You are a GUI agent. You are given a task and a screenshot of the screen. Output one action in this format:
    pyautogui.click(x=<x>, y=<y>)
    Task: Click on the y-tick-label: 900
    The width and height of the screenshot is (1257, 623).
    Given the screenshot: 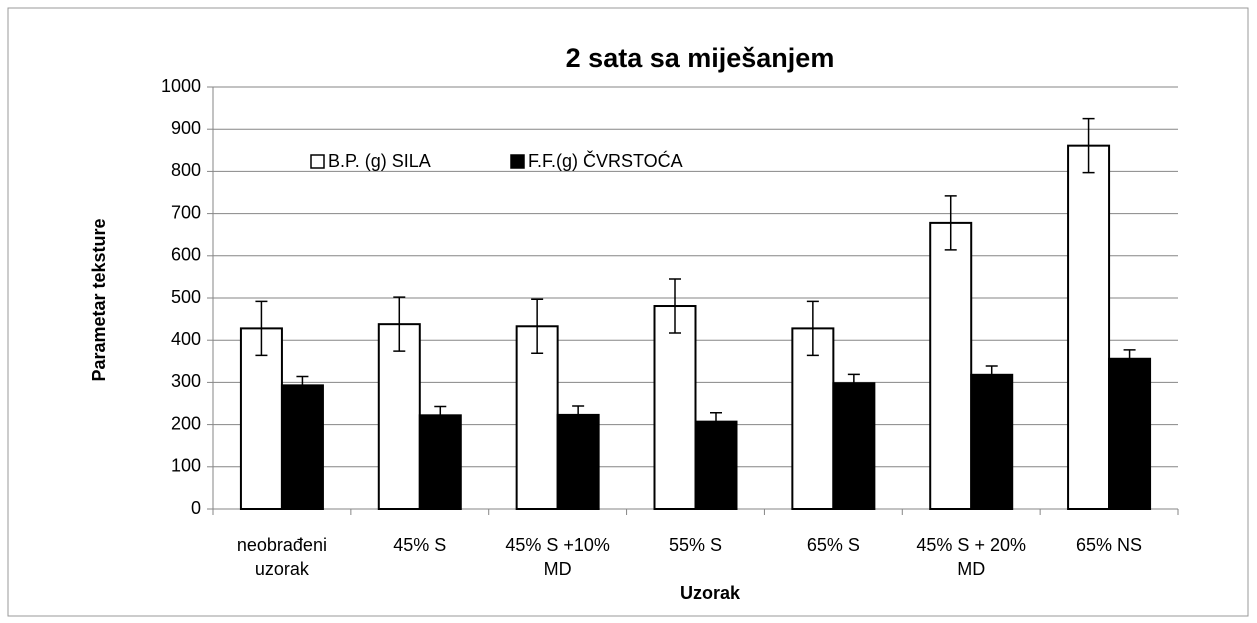 What is the action you would take?
    pyautogui.click(x=186, y=128)
    